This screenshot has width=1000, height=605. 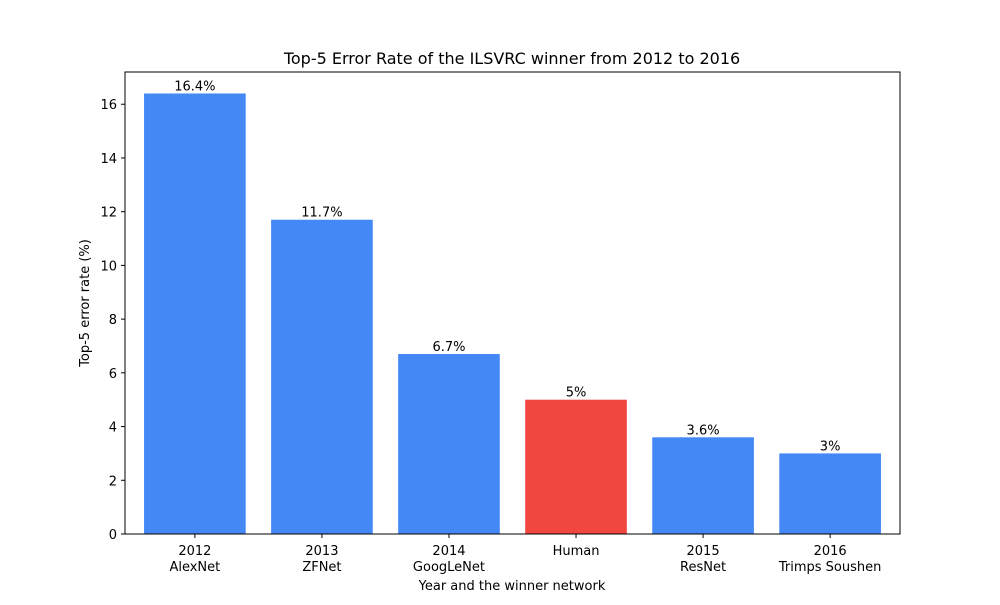 What do you see at coordinates (113, 481) in the screenshot?
I see `y-tick-label: 2` at bounding box center [113, 481].